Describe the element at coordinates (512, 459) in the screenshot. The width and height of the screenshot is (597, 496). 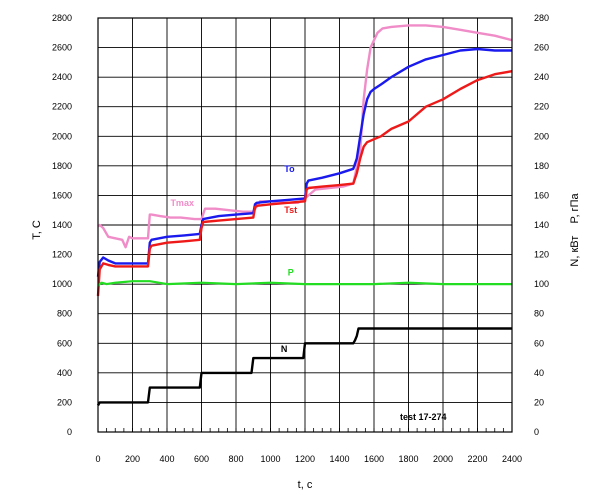
I see `x-tick-label: 2400` at that location.